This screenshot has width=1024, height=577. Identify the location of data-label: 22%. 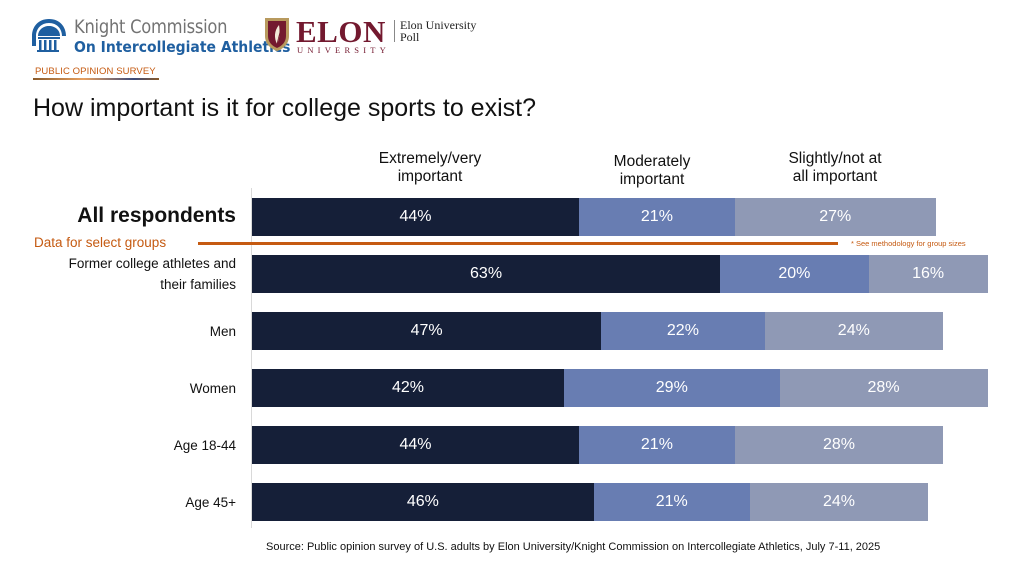
(682, 330).